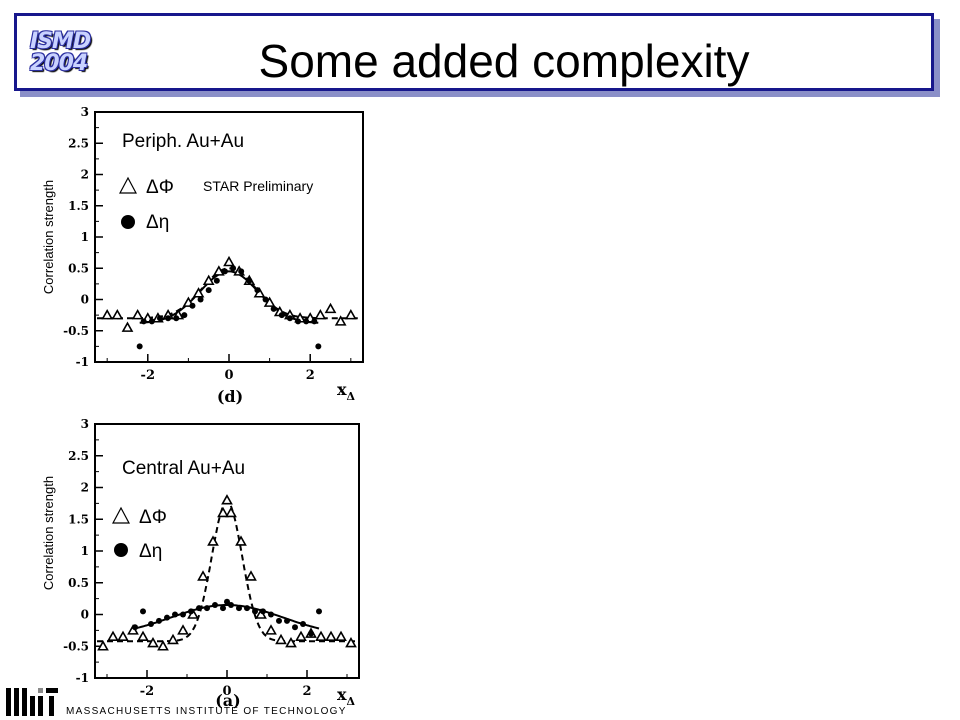 This screenshot has width=960, height=720. What do you see at coordinates (60, 53) in the screenshot?
I see `ismd-logo: ISMD 2004` at bounding box center [60, 53].